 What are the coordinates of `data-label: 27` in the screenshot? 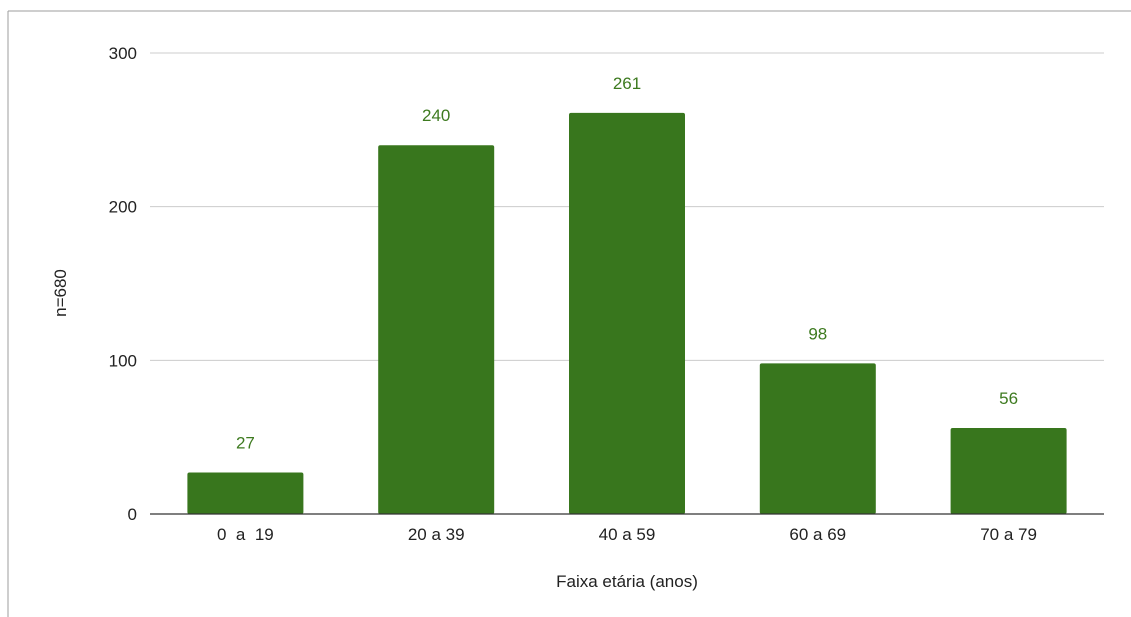 It's located at (245, 443).